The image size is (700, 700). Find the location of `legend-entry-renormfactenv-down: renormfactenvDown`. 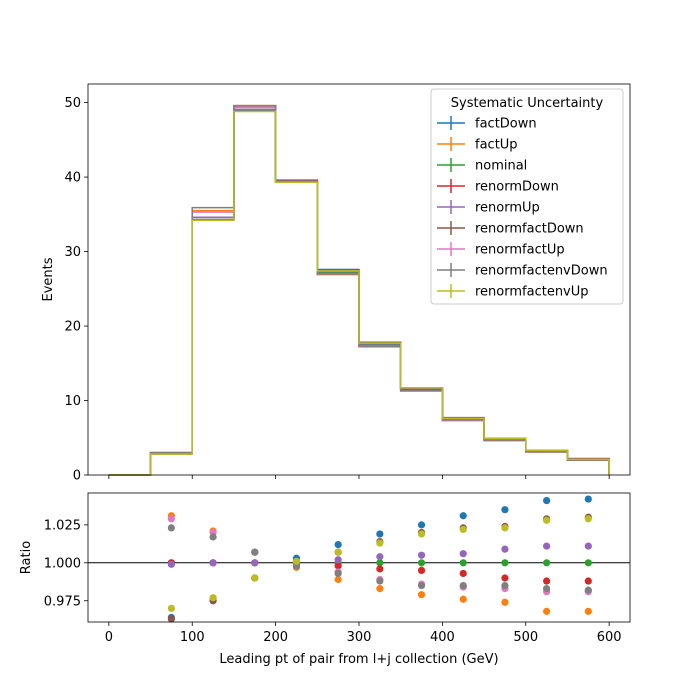

legend-entry-renormfactenv-down: renormfactenvDown is located at coordinates (522, 271).